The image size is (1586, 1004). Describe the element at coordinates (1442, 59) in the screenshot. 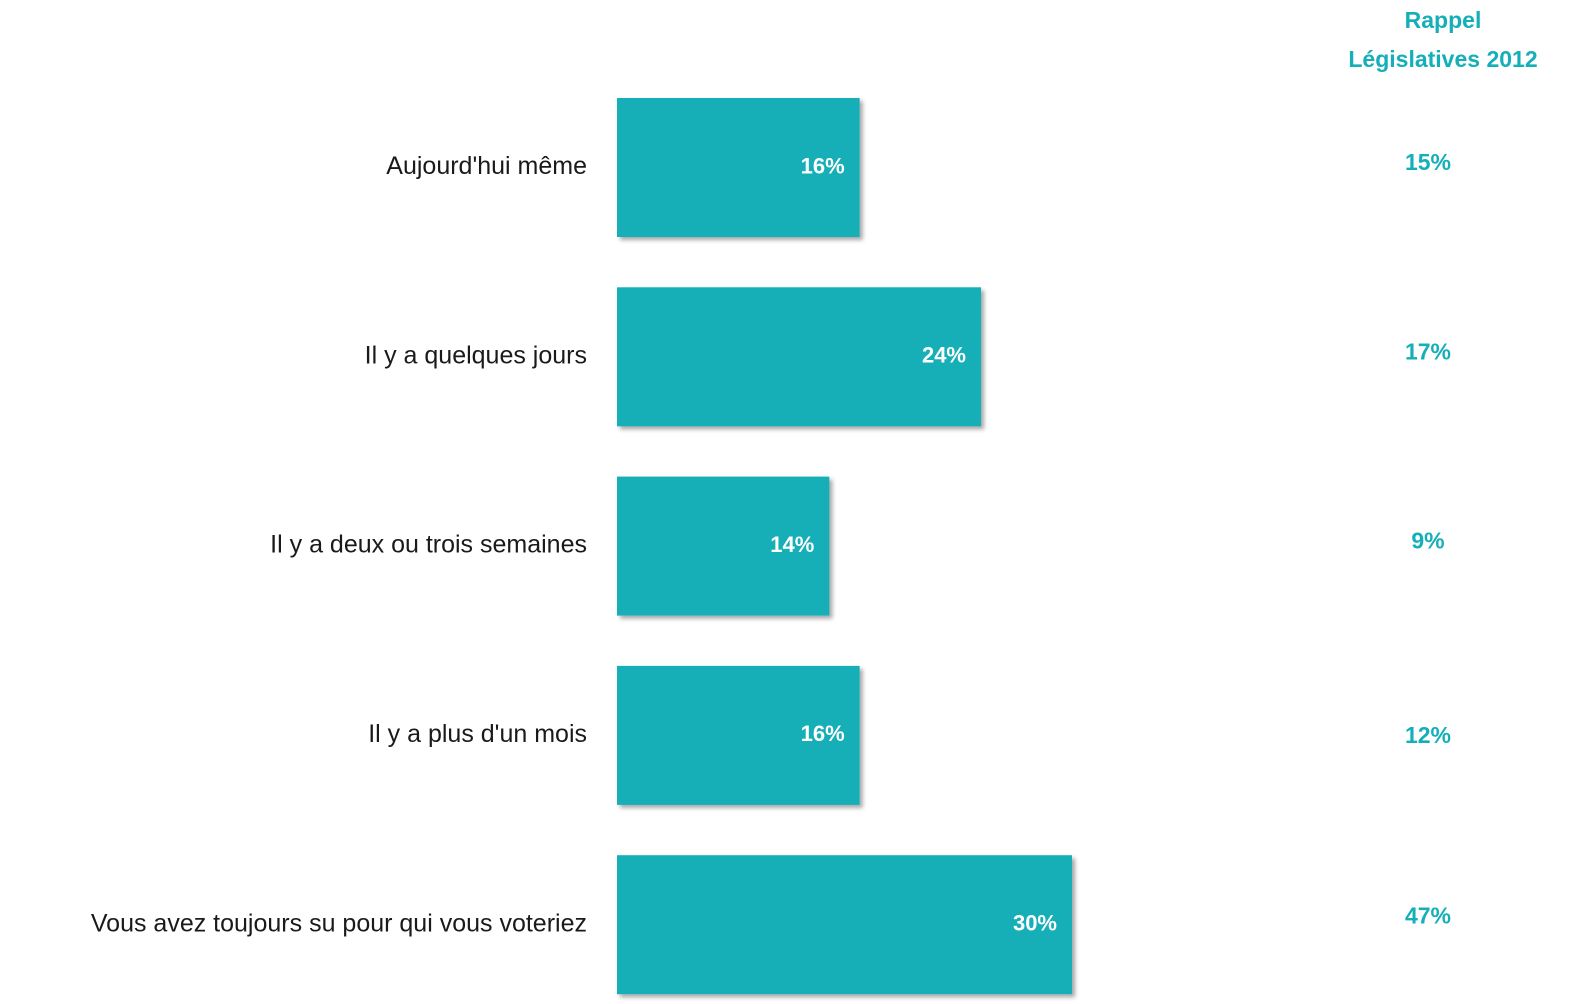

I see `reference-header-line2: Législatives 2012` at that location.